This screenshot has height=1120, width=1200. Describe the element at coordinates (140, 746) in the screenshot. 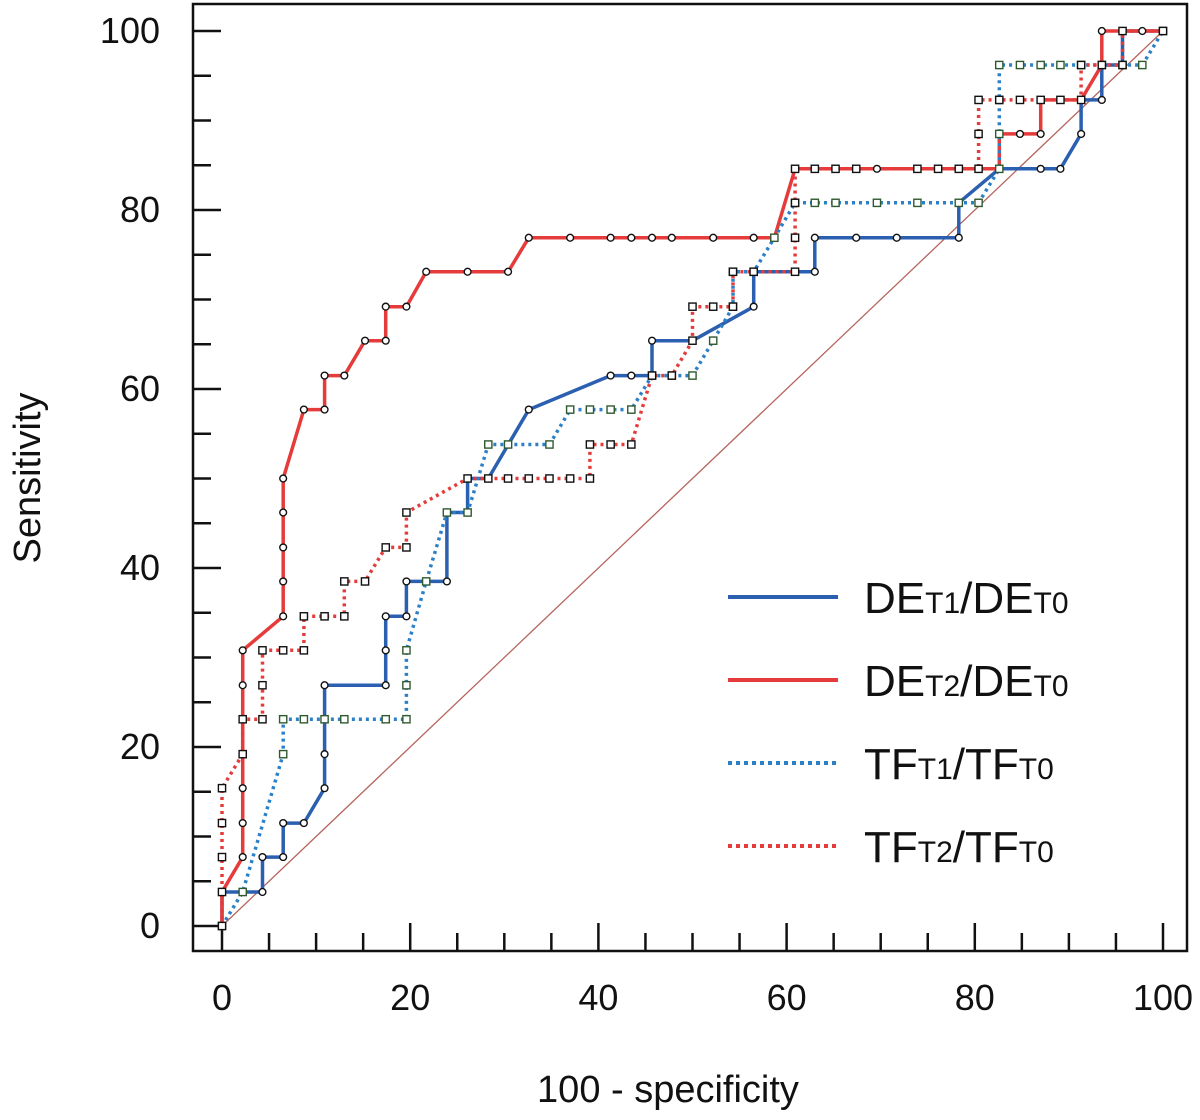

I see `y-tick-label: 20` at that location.